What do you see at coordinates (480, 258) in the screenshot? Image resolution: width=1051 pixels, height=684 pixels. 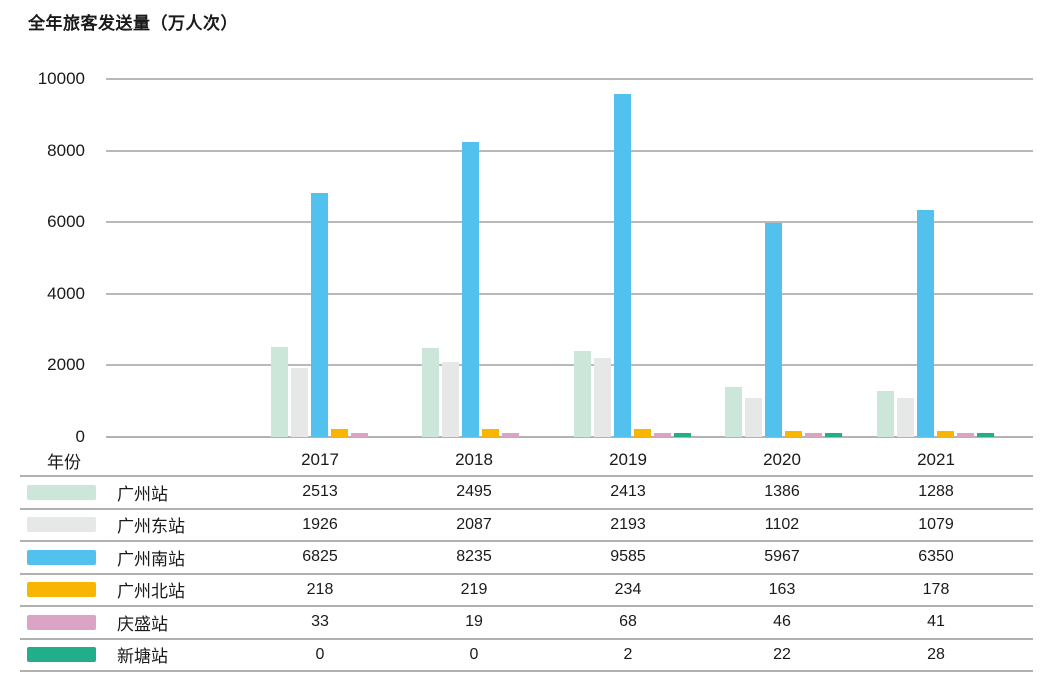 I see `bar-group-2018` at bounding box center [480, 258].